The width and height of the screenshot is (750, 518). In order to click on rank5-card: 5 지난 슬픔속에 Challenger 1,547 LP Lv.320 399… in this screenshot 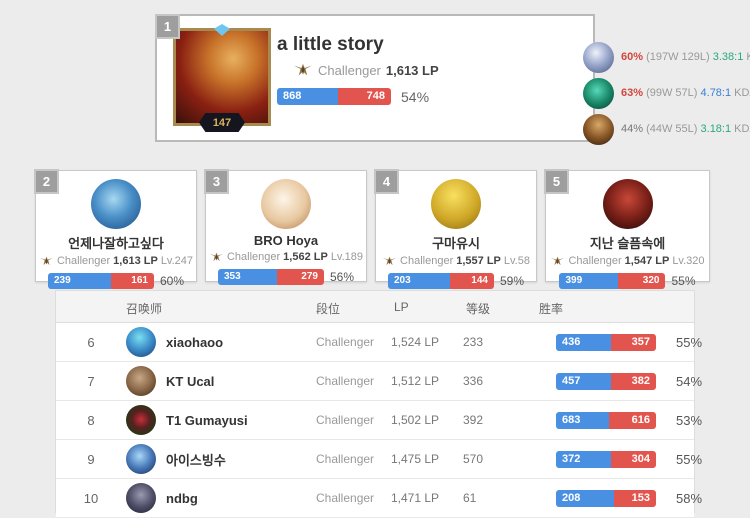, I will do `click(627, 229)`.